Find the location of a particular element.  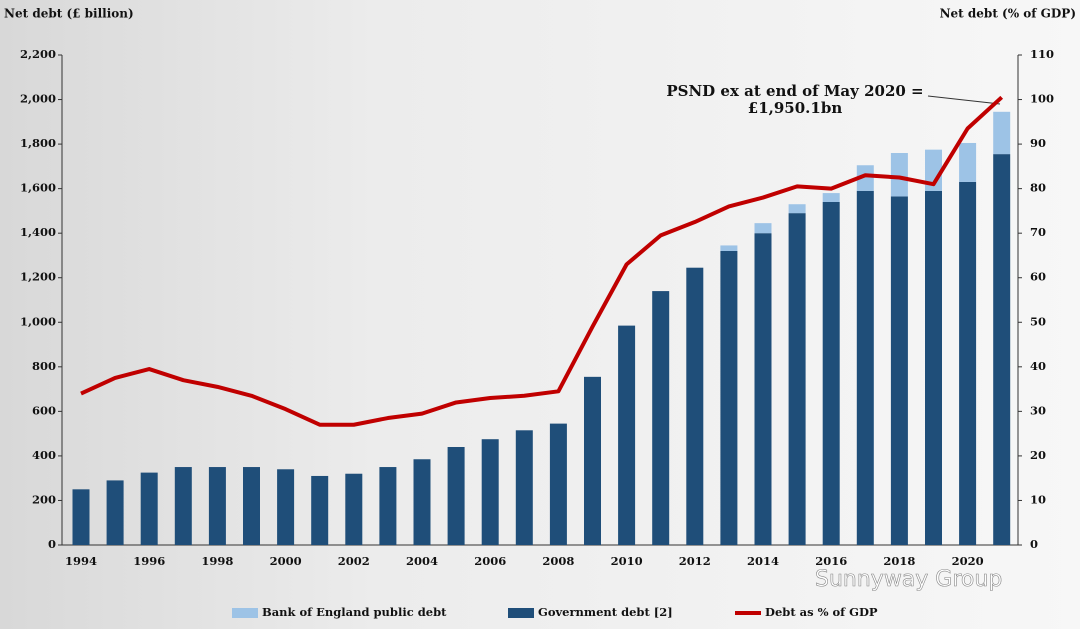

y-axis-title: Net debt (£ billion) is located at coordinates (69, 14).